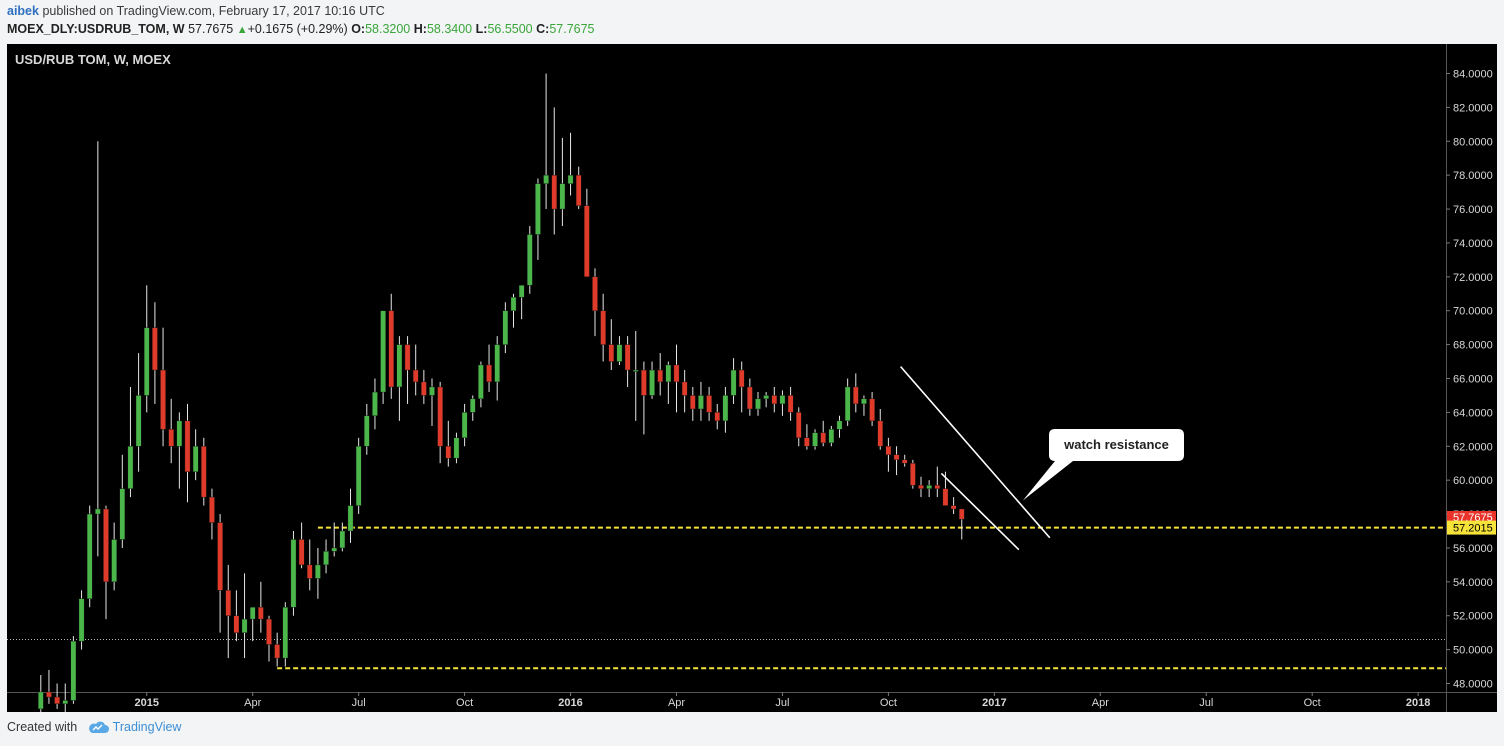  What do you see at coordinates (242, 30) in the screenshot?
I see `up-arrow-icon: ▲` at bounding box center [242, 30].